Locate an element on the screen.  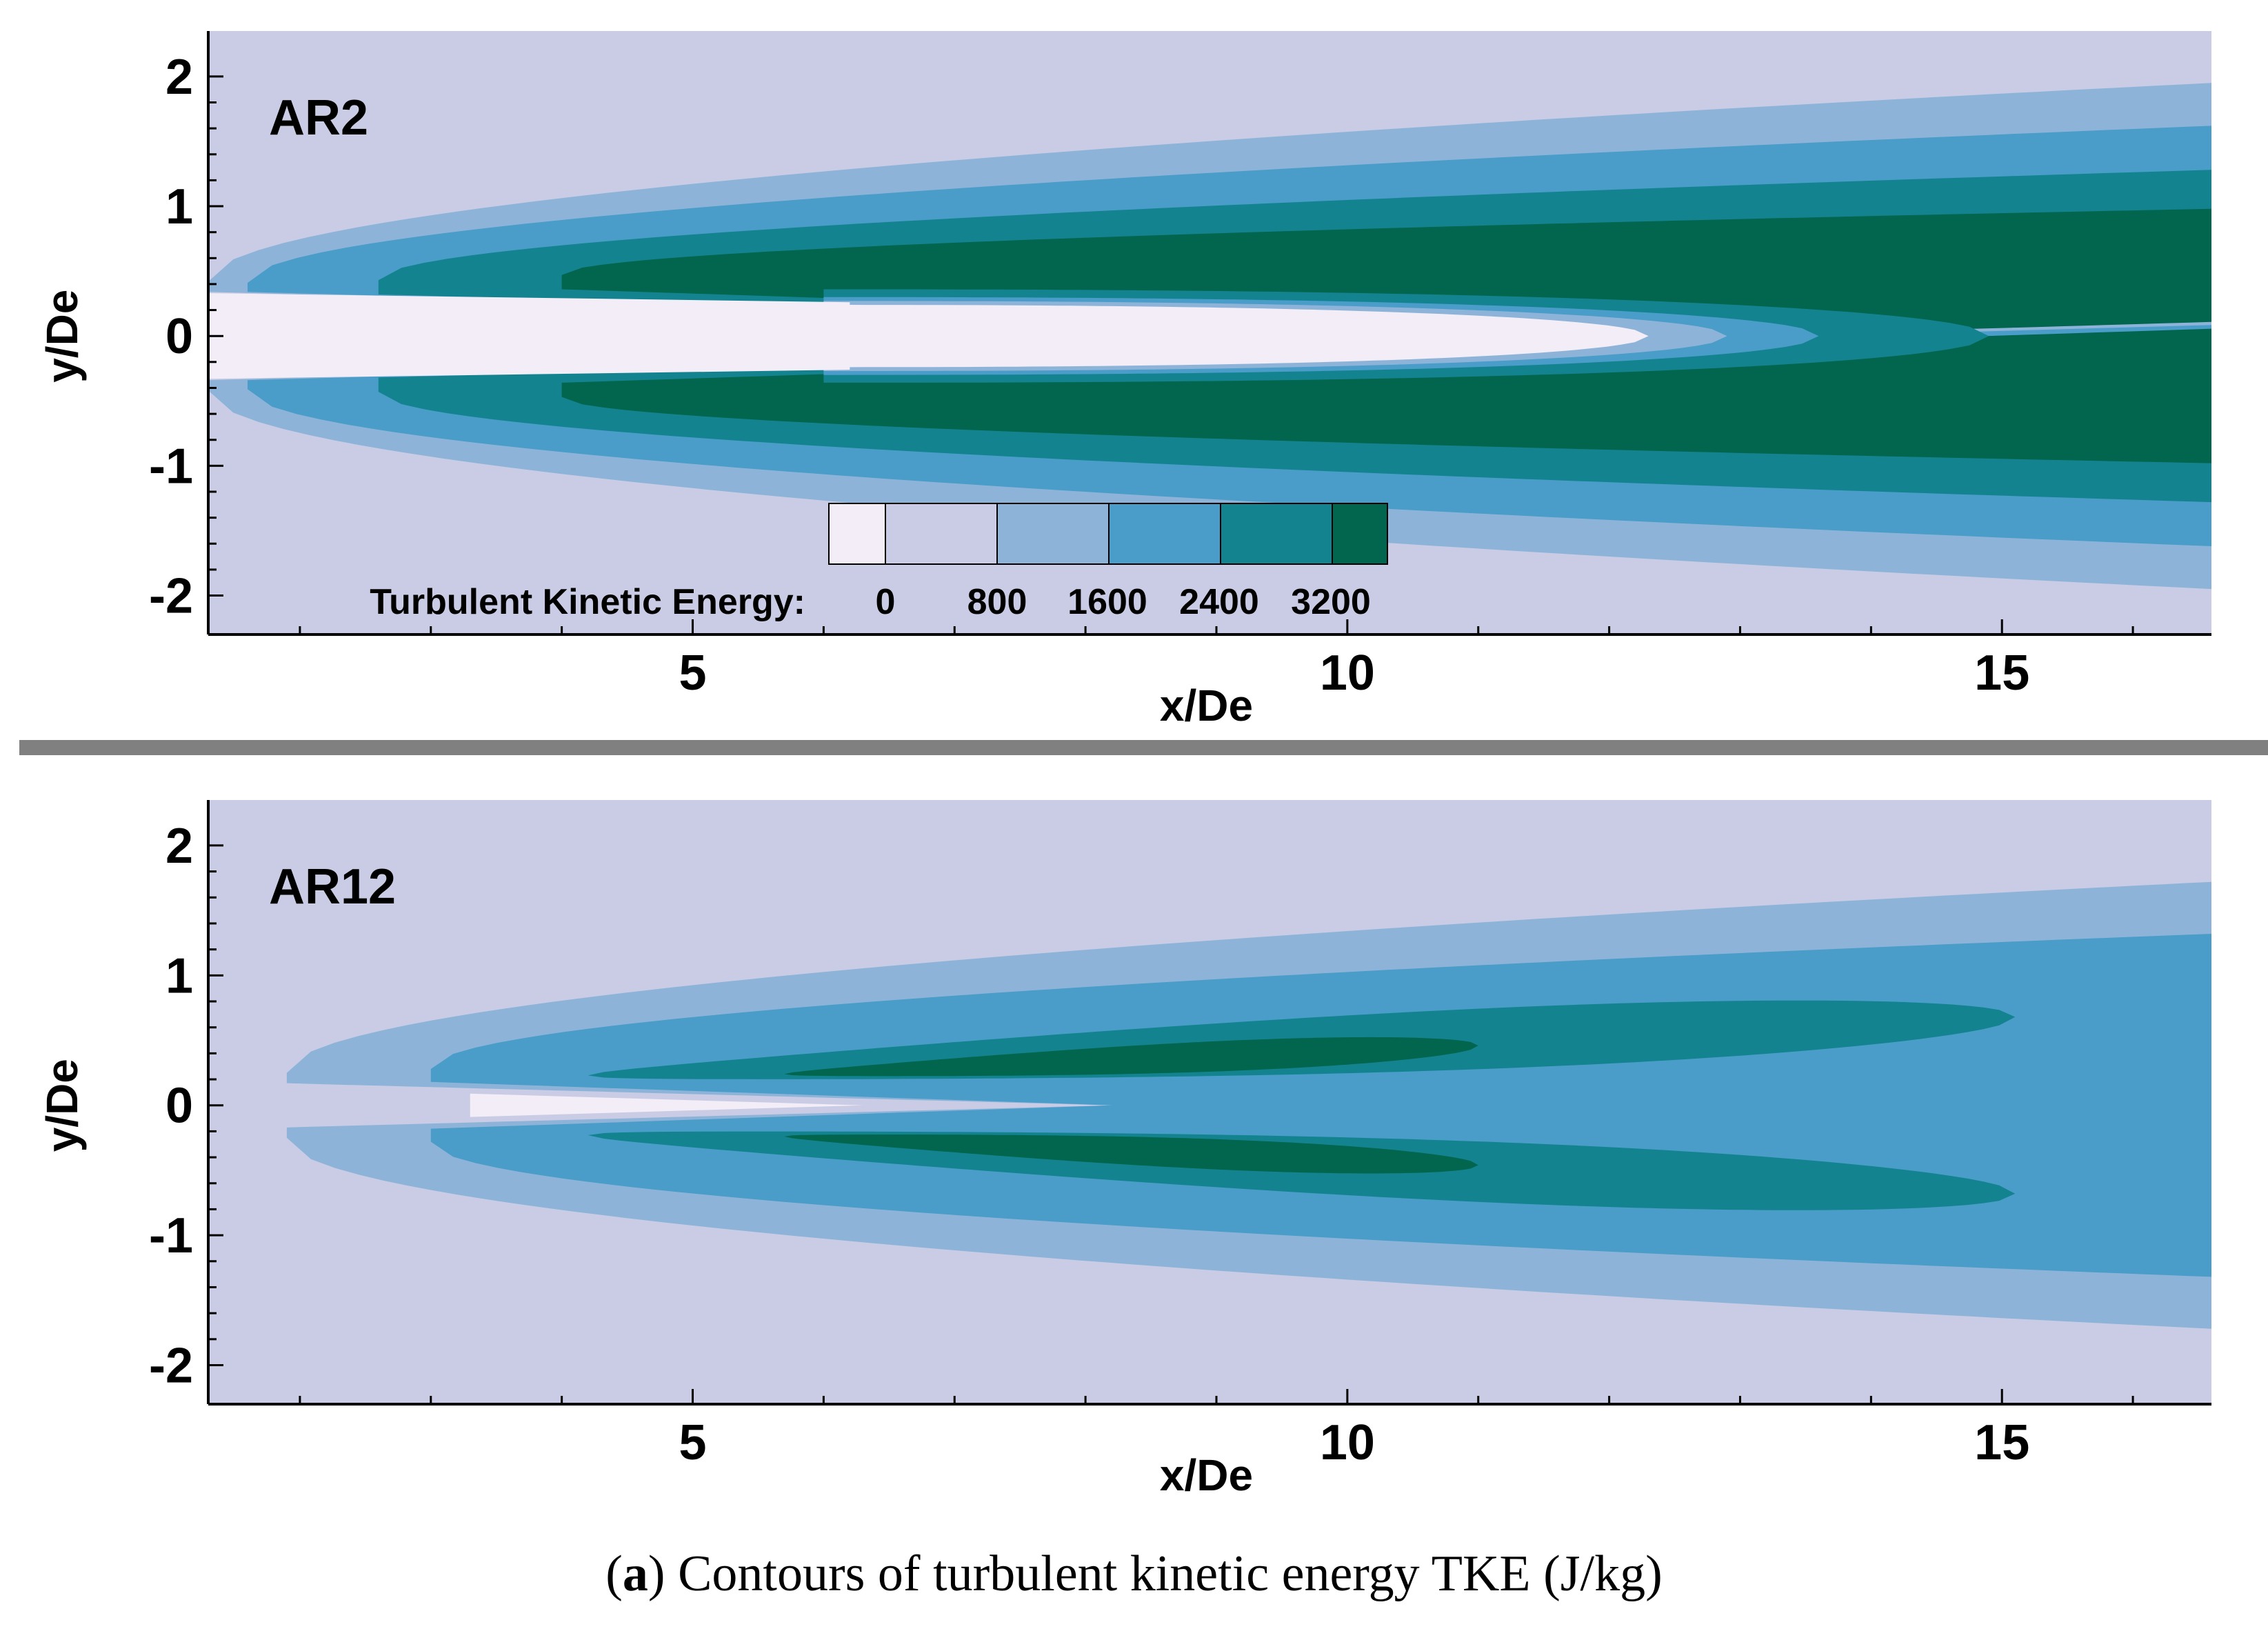
core-0-tip is located at coordinates (666, 1105).